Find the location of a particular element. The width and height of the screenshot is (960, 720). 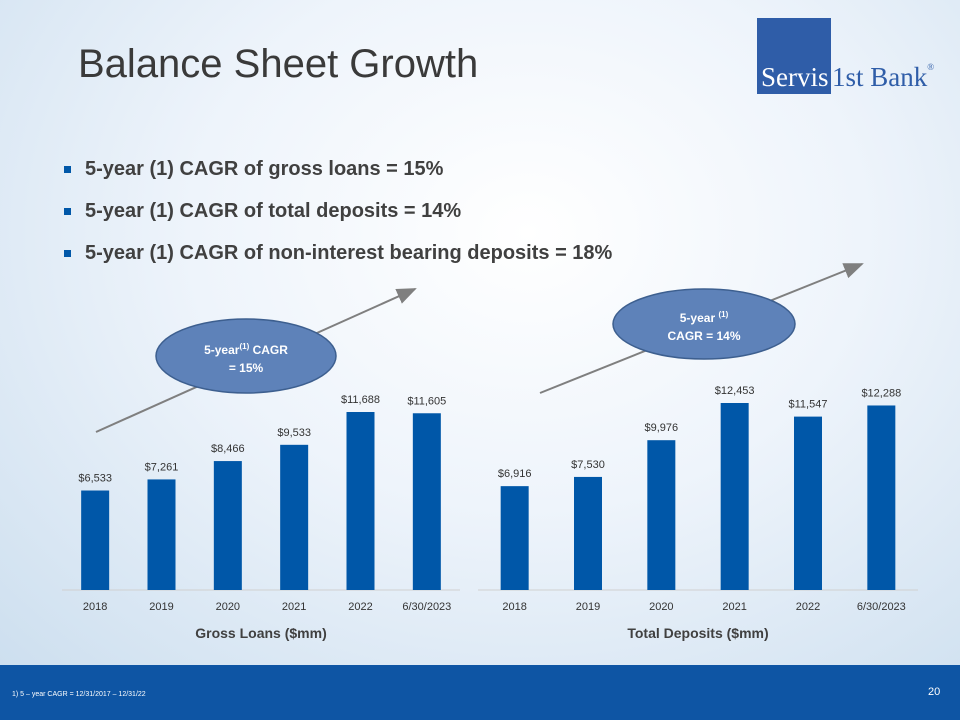

deposits-callout-line1: 5-year (1) is located at coordinates (704, 316).